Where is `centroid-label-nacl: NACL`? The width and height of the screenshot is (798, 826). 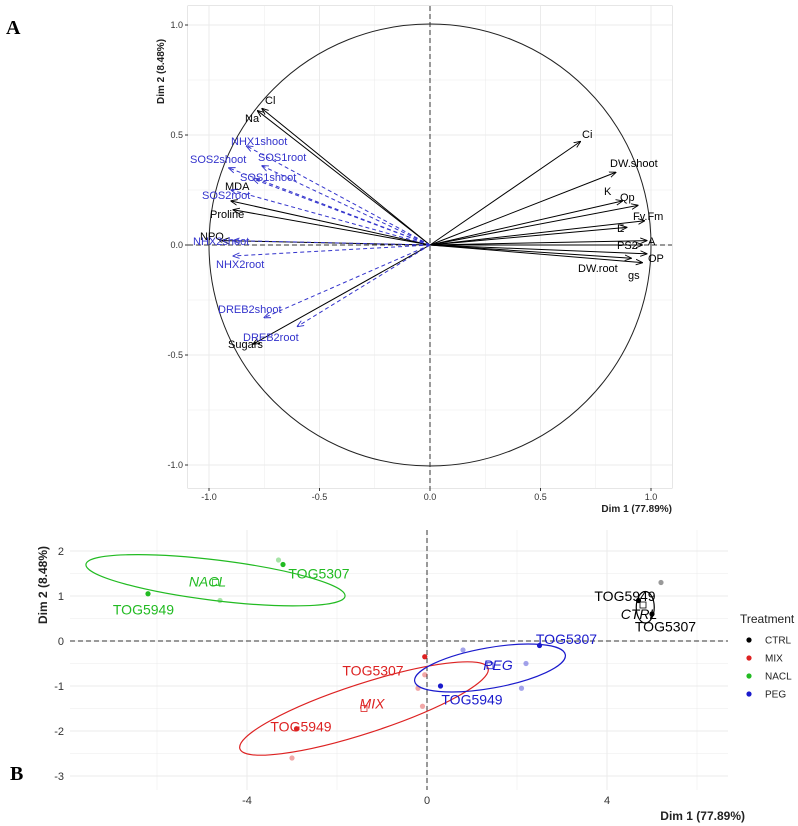 centroid-label-nacl: NACL is located at coordinates (207, 582).